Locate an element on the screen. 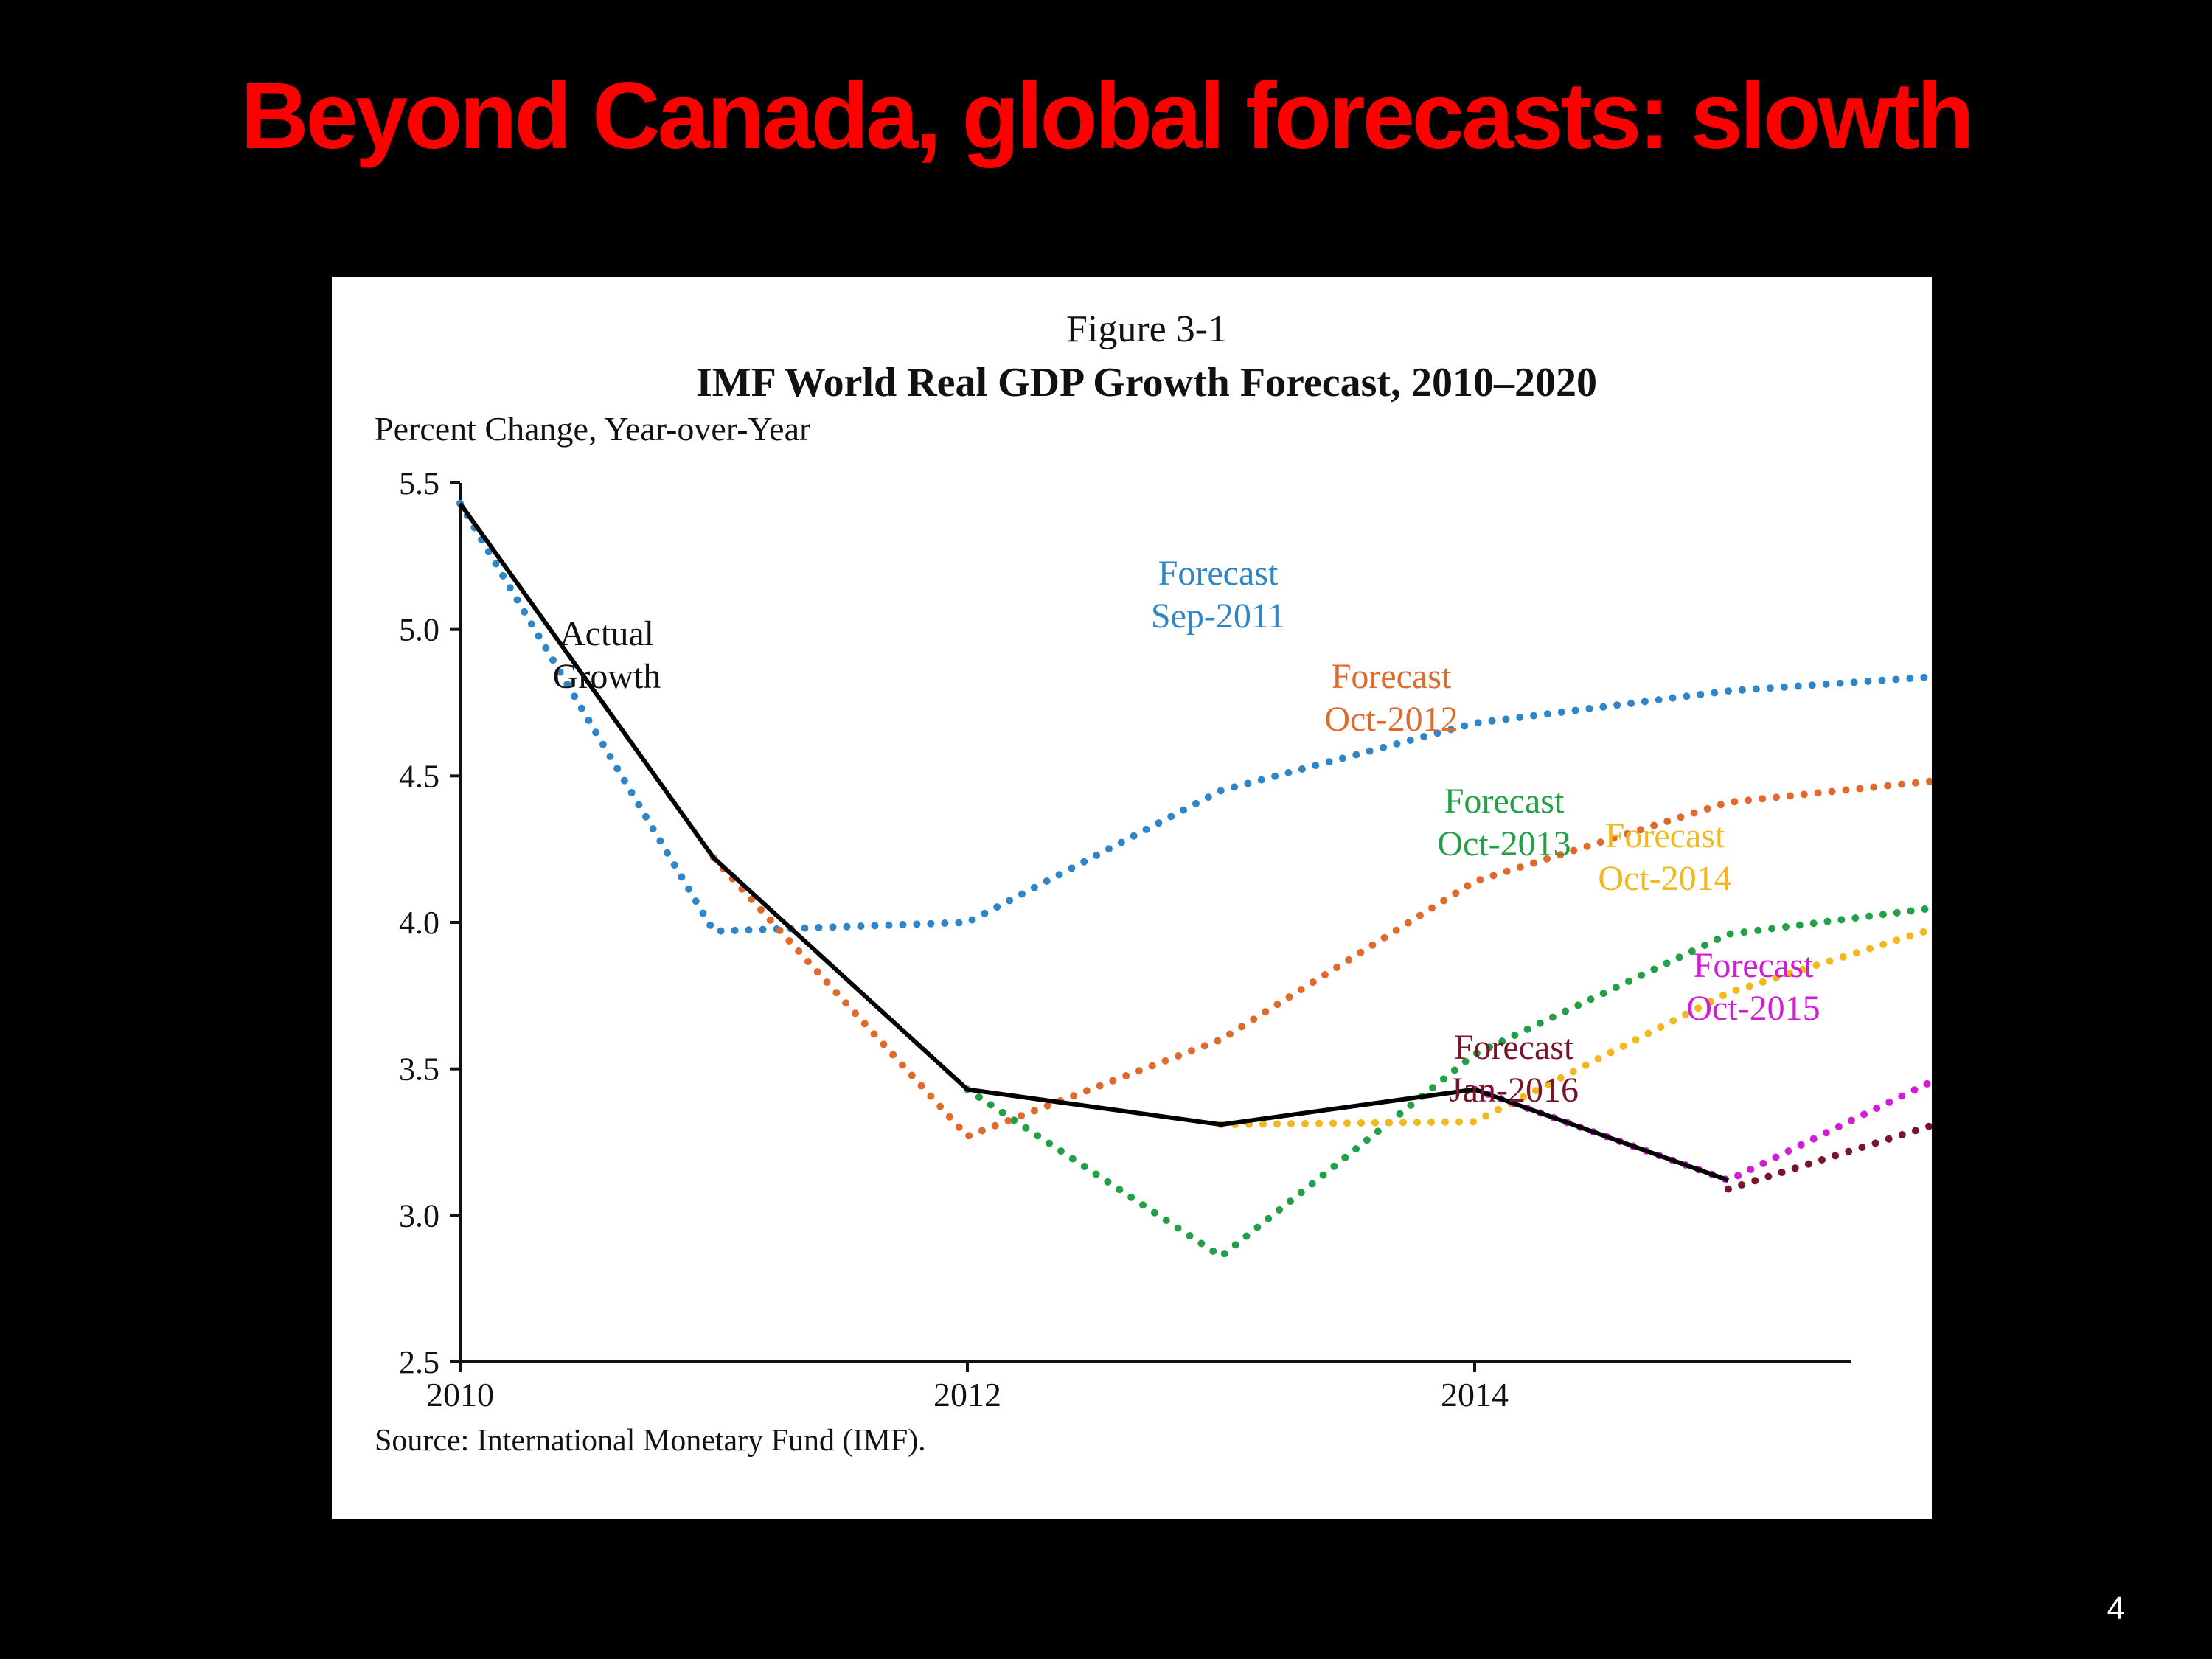 The width and height of the screenshot is (2212, 1659). series-label-actual: Growth is located at coordinates (607, 676).